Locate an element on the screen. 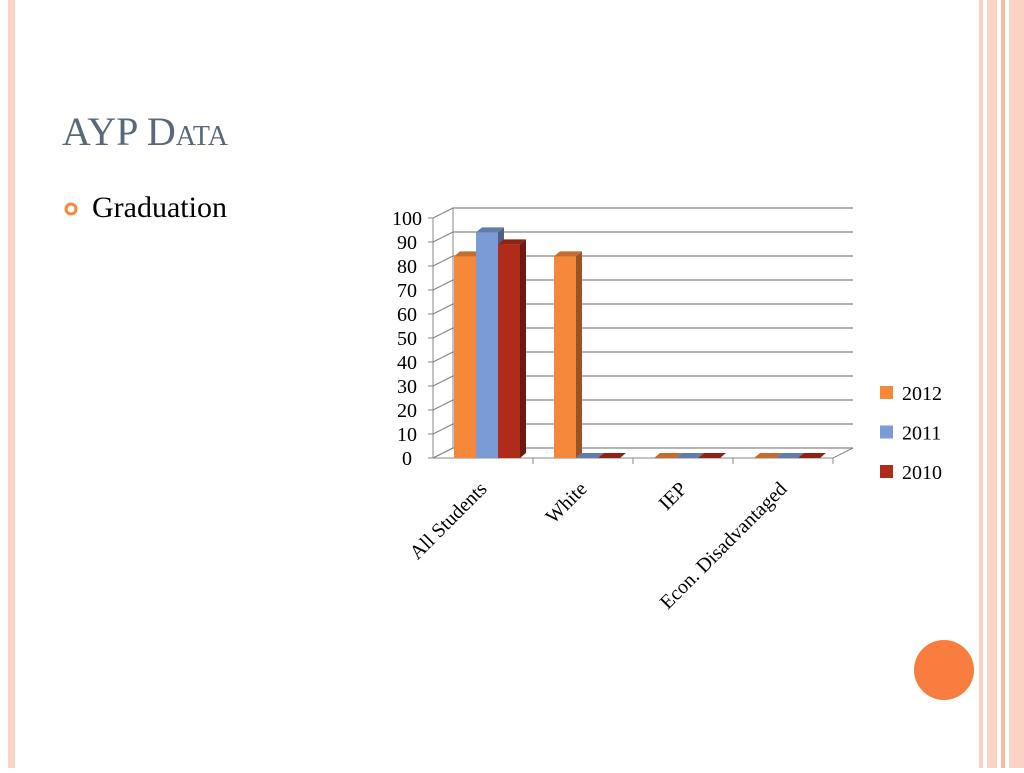 This screenshot has width=1024, height=773. bullet-text: Graduation is located at coordinates (159, 207).